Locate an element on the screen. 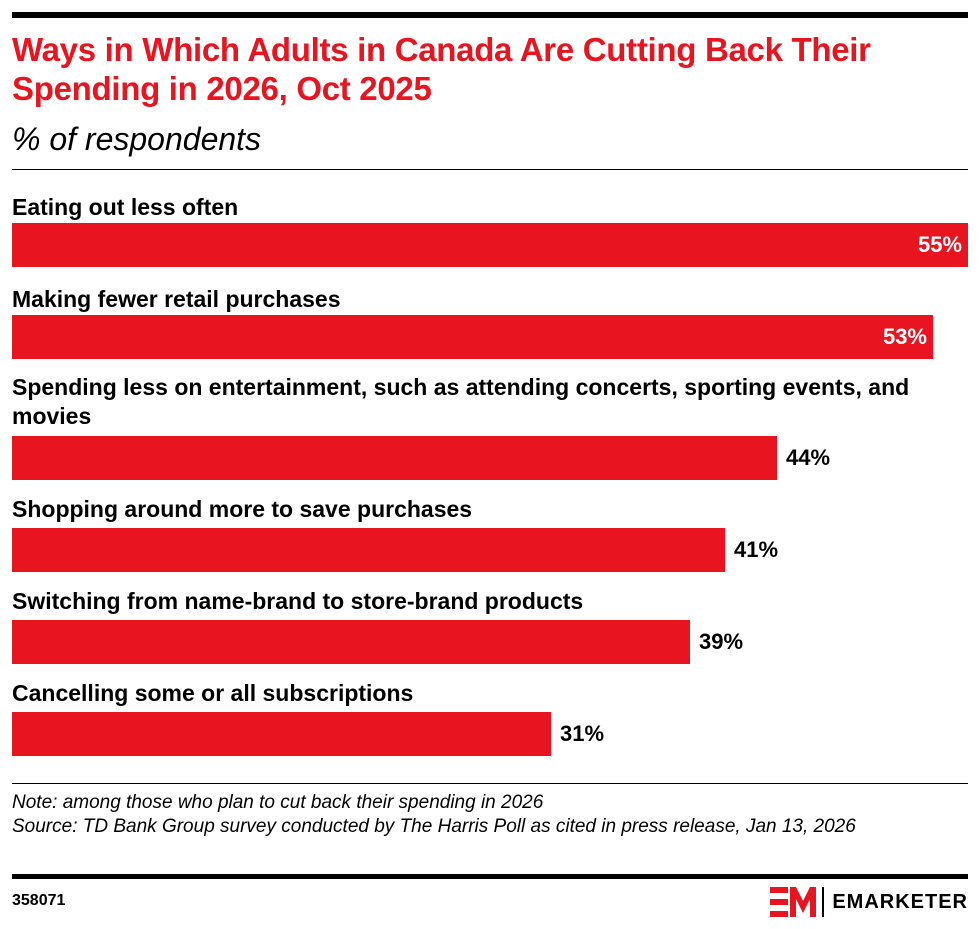 The height and width of the screenshot is (929, 980). chart-id: 358071 is located at coordinates (38, 901).